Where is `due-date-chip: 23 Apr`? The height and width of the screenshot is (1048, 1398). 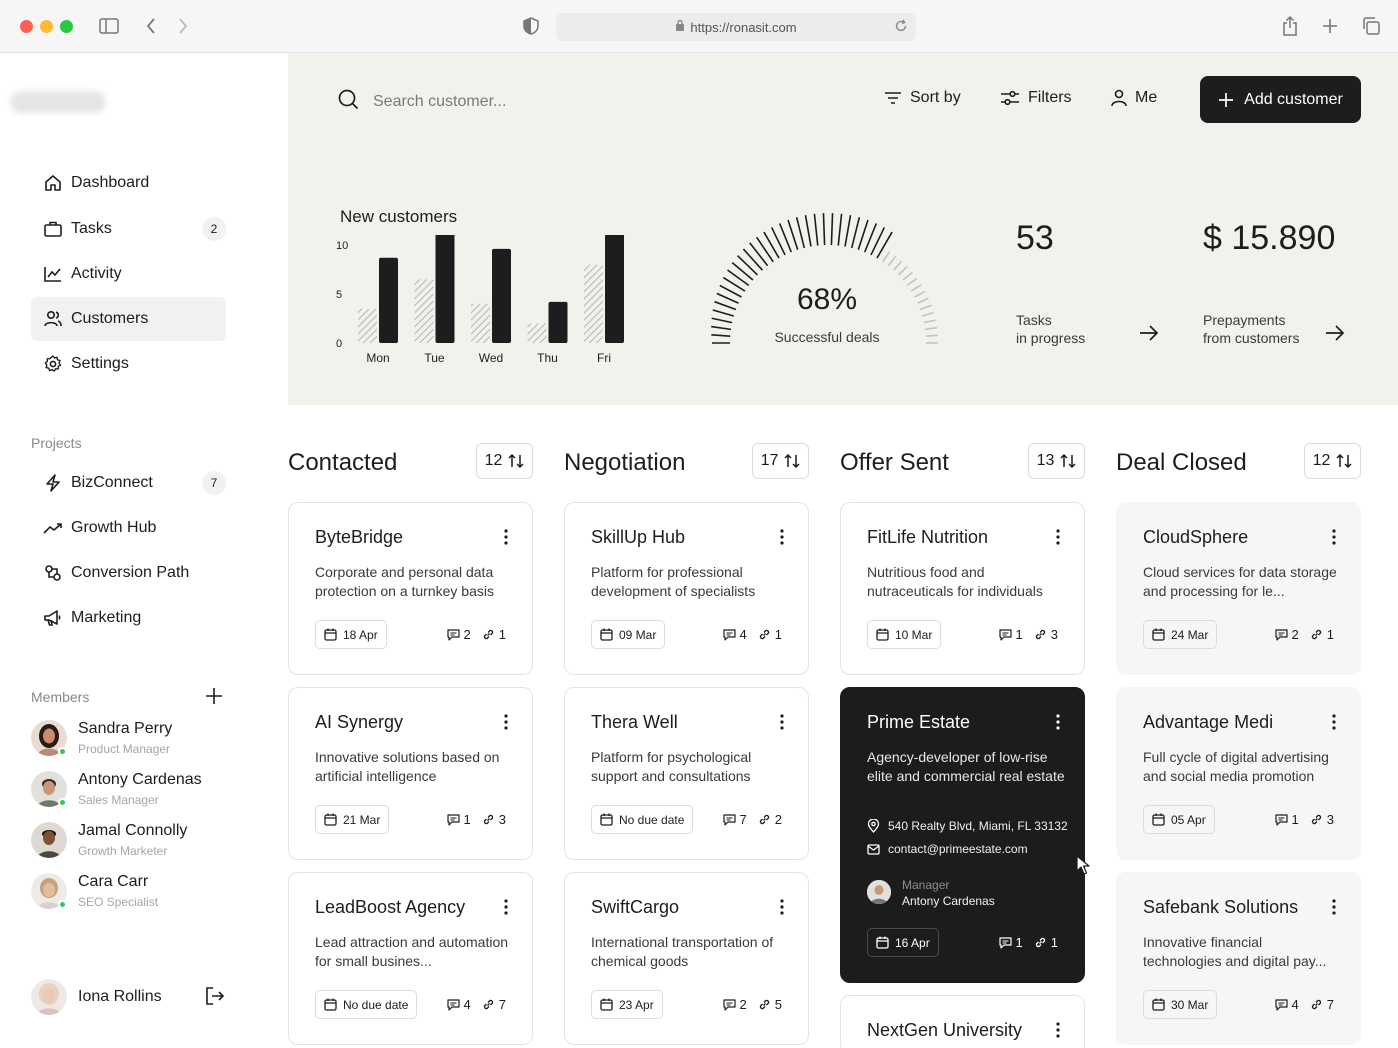
due-date-chip: 23 Apr is located at coordinates (627, 1004).